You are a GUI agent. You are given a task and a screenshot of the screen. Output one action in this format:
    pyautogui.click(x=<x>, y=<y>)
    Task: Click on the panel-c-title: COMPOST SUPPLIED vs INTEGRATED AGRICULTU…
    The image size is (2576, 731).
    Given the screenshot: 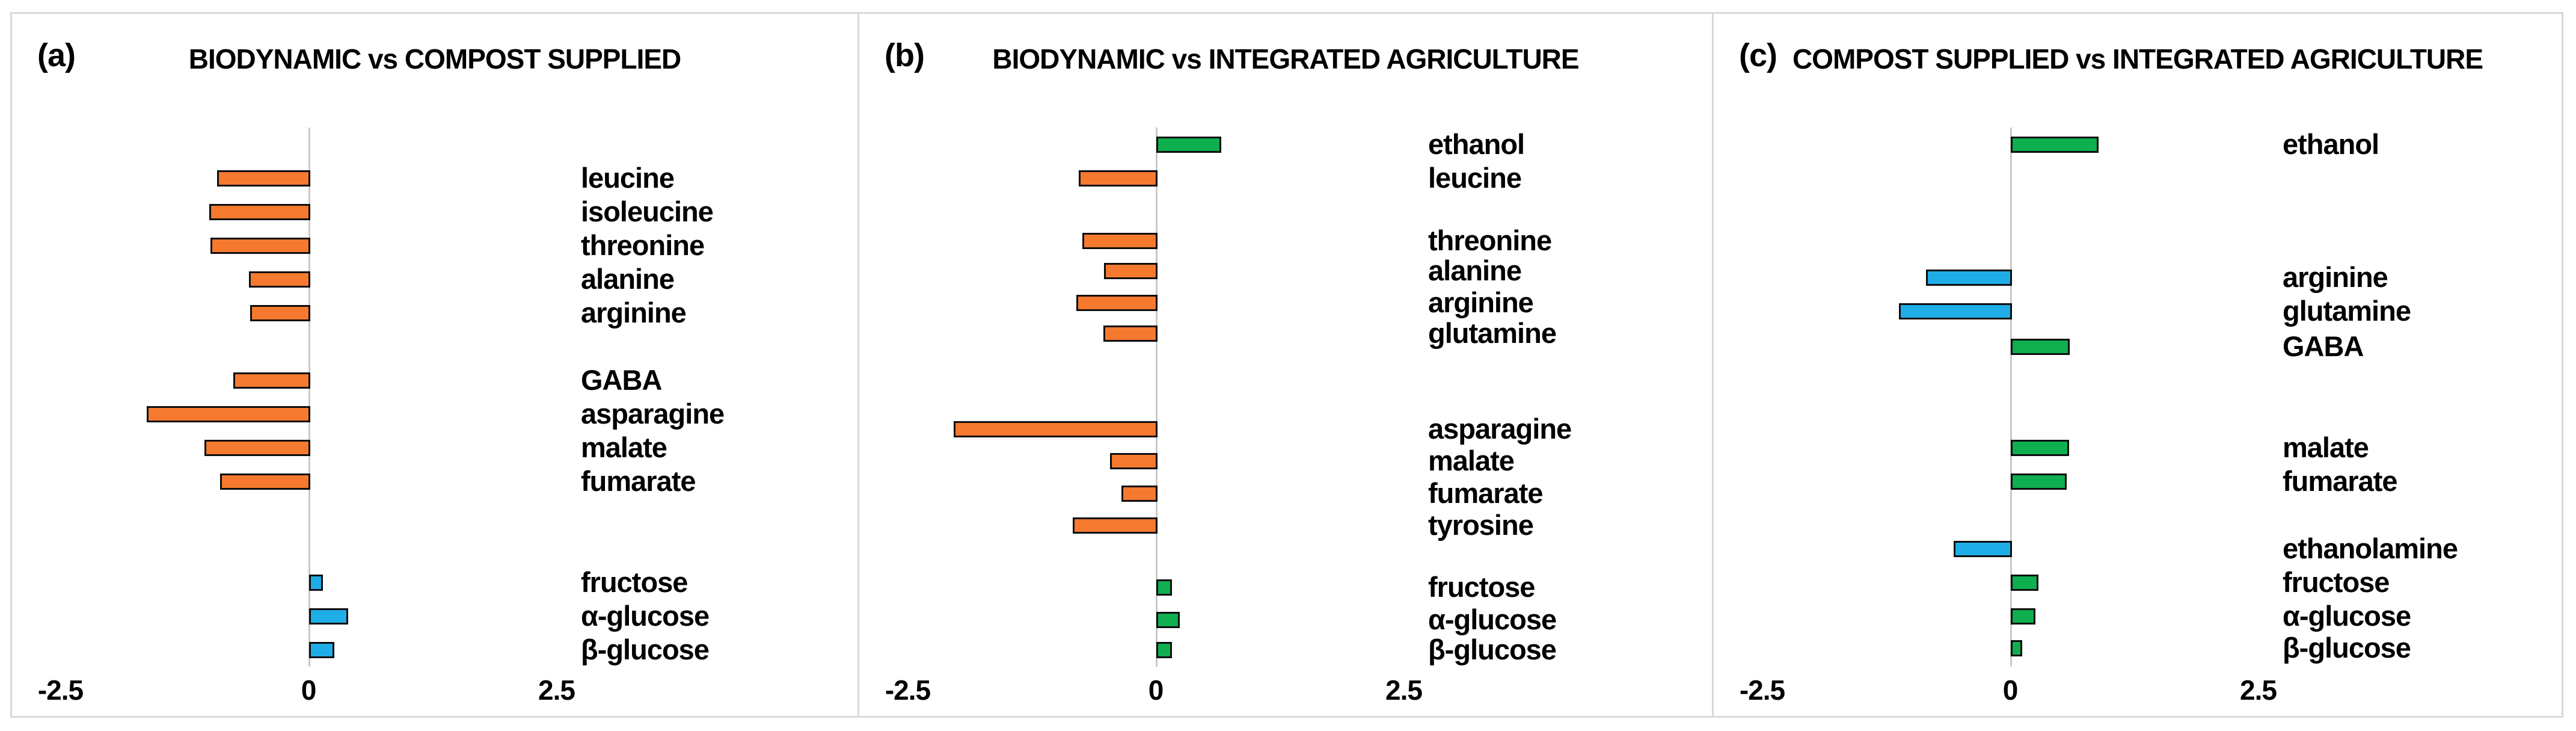 What is the action you would take?
    pyautogui.click(x=2137, y=59)
    